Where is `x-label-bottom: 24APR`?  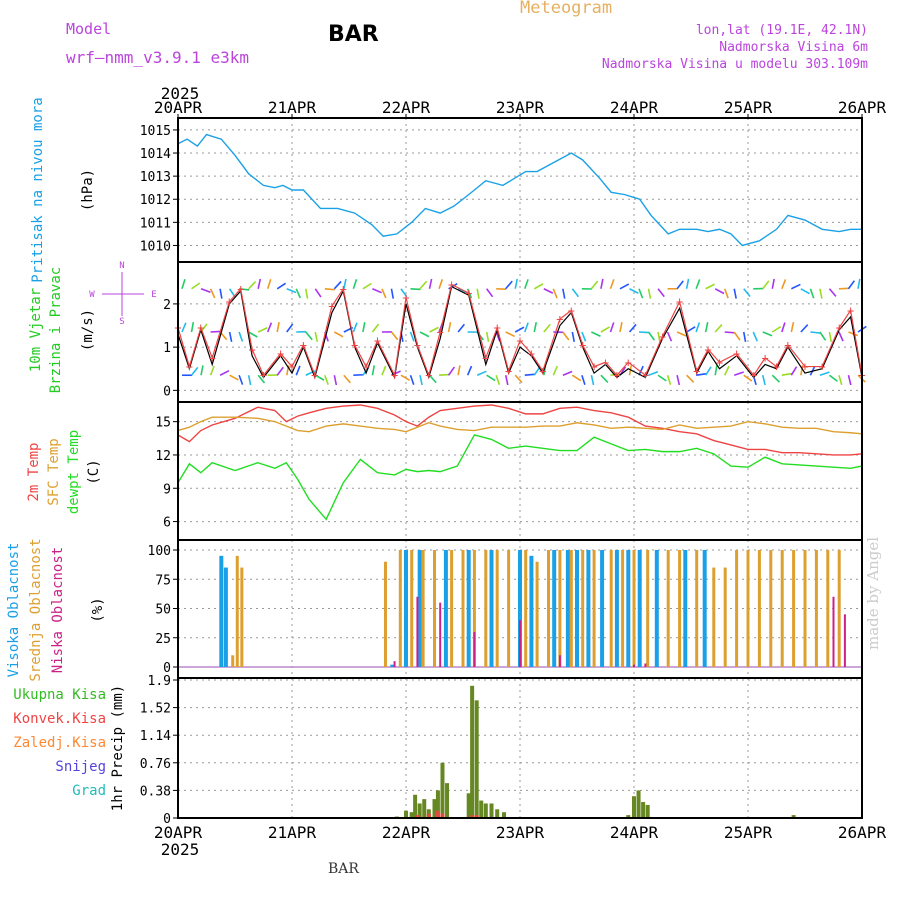
x-label-bottom: 24APR is located at coordinates (634, 832).